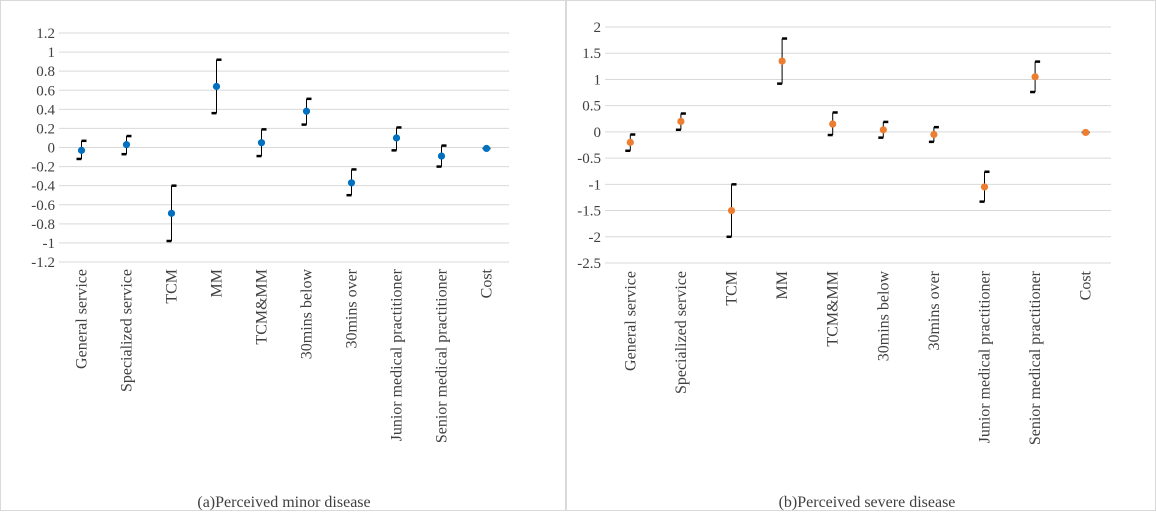 This screenshot has height=512, width=1156. I want to click on y-tick-label: -2.5, so click(589, 264).